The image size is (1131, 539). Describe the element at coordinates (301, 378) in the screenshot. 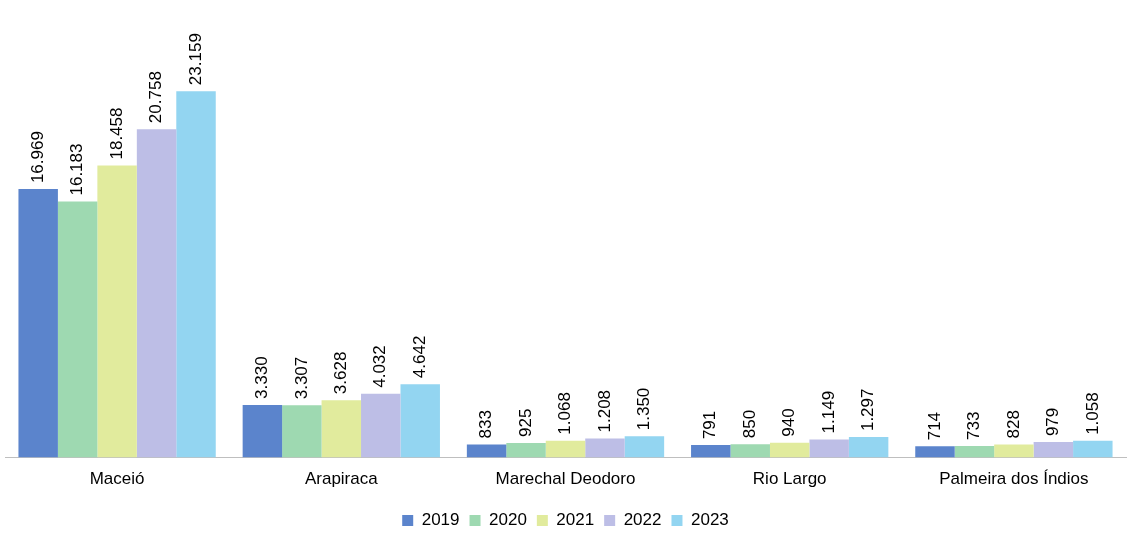

I see `data-label: 3.307` at that location.